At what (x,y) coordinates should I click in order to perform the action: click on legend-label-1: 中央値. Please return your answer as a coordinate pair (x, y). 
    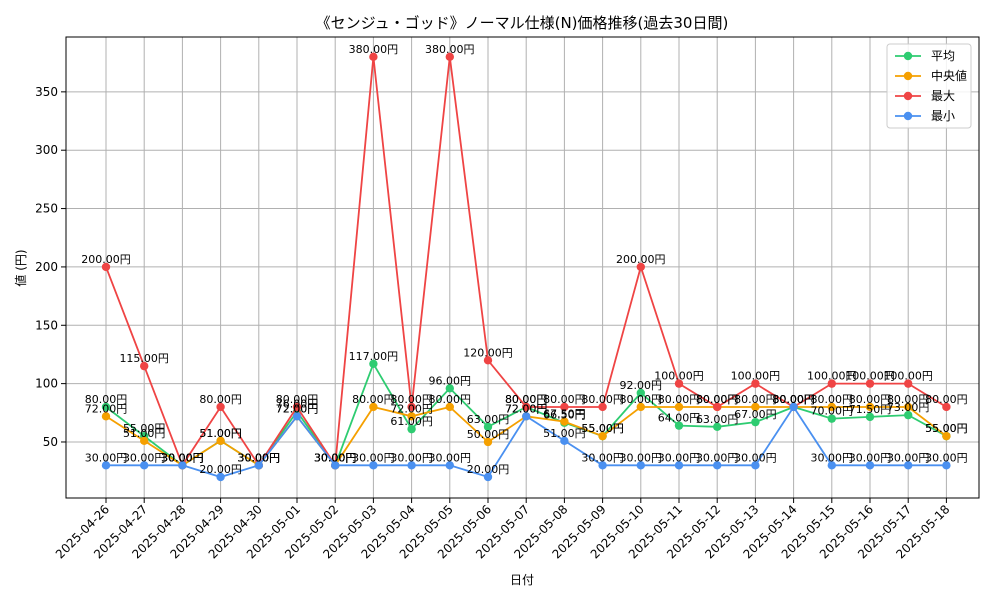
    Looking at the image, I should click on (949, 75).